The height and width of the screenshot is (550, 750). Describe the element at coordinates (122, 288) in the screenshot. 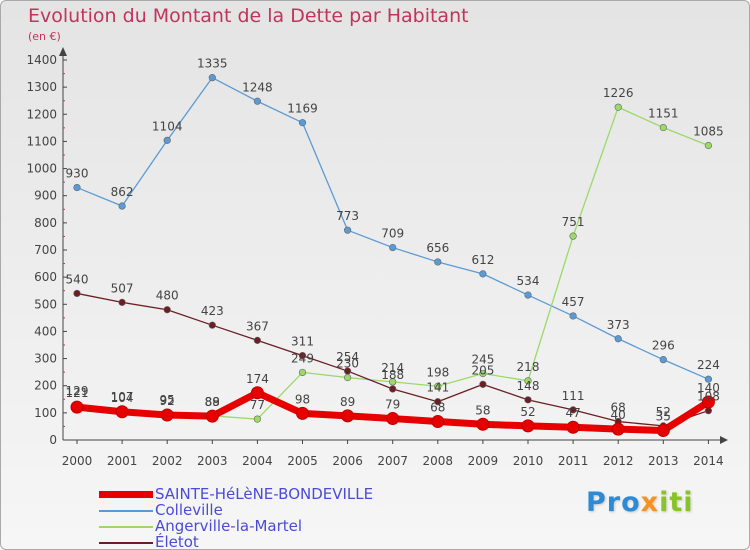

I see `data-label: 507` at that location.